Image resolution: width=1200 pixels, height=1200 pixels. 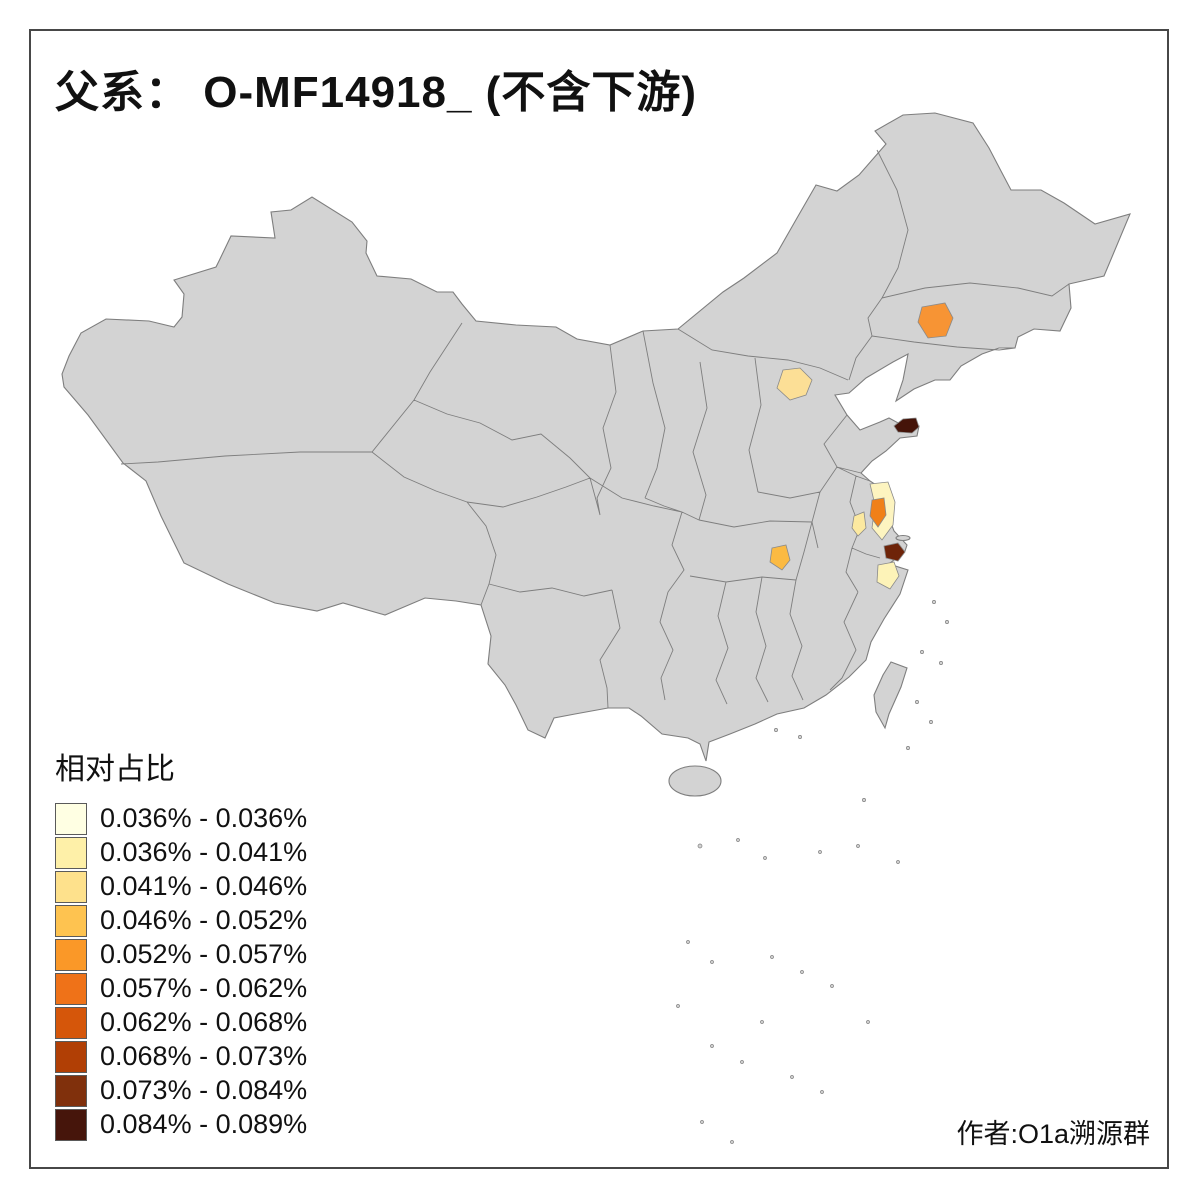 What do you see at coordinates (859, 524) in the screenshot?
I see `region-highlight-jiangsu-west` at bounding box center [859, 524].